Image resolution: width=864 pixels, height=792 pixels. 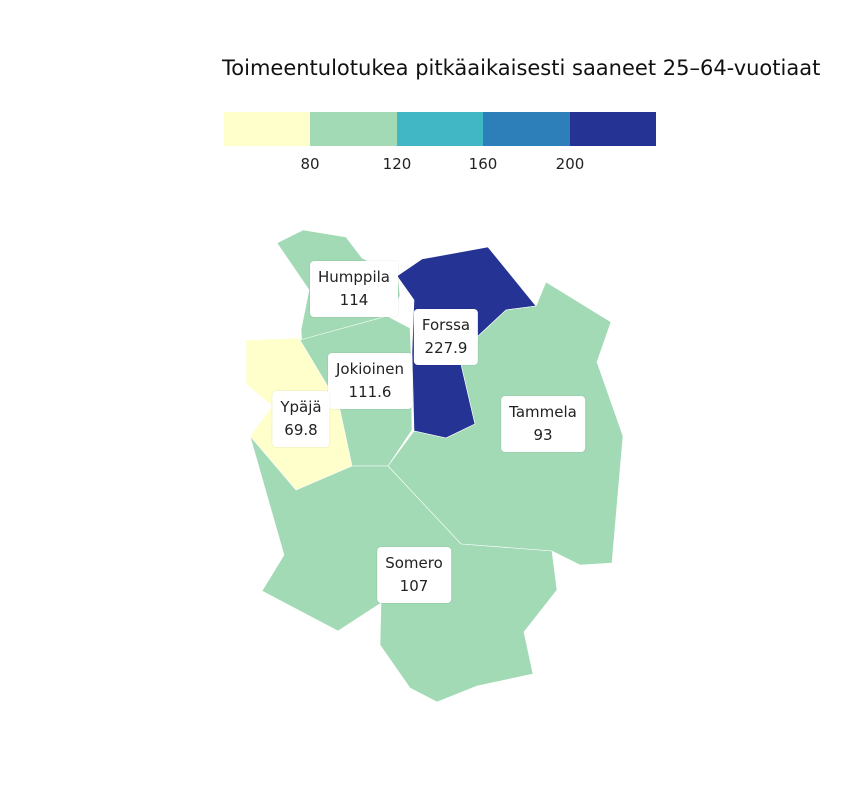 I want to click on label-ypaja-value: 69.8, so click(x=301, y=430).